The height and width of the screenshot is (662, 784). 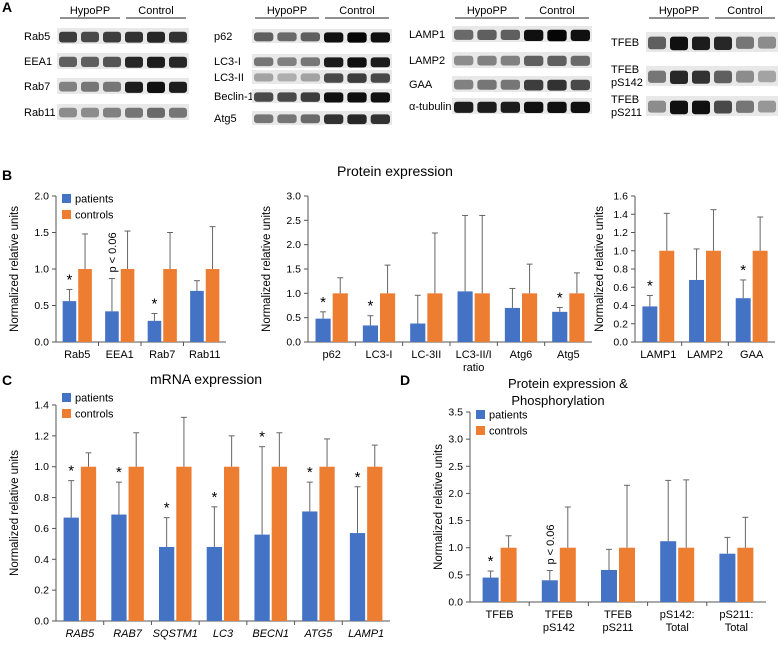 I want to click on x-category-label: ratio, so click(x=473, y=368).